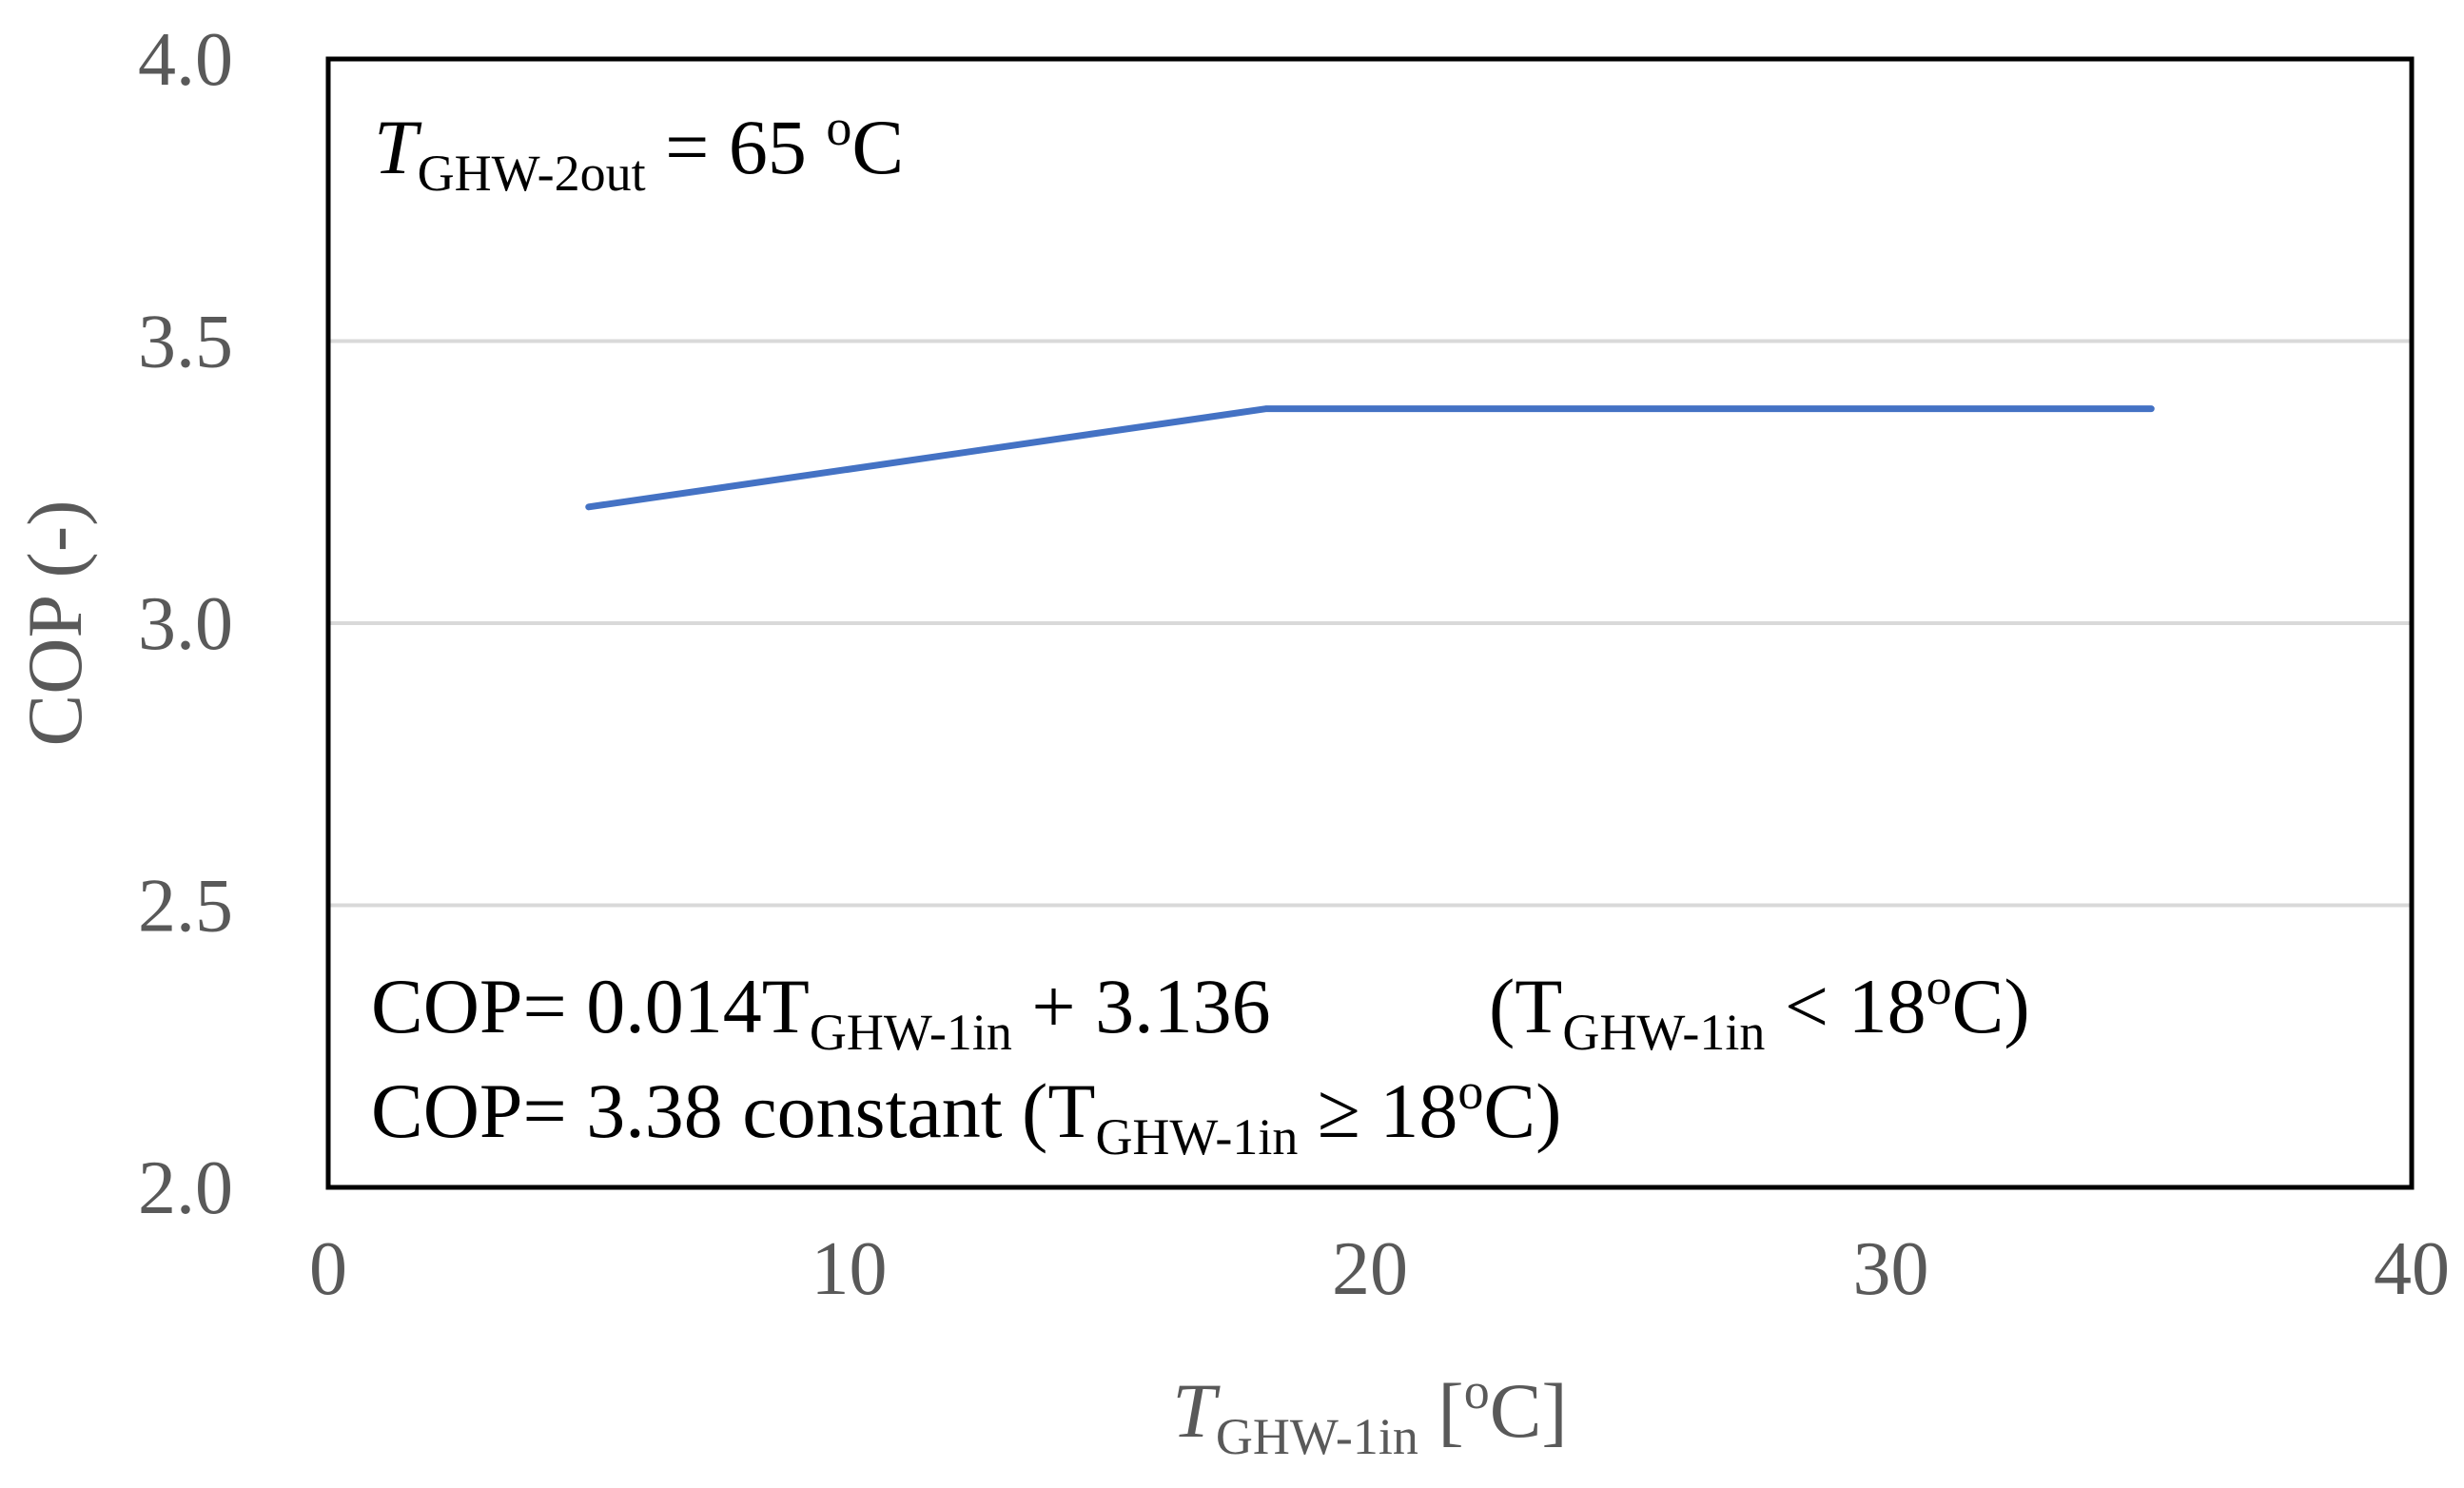  I want to click on y-tick-label-1: 2.5, so click(185, 907).